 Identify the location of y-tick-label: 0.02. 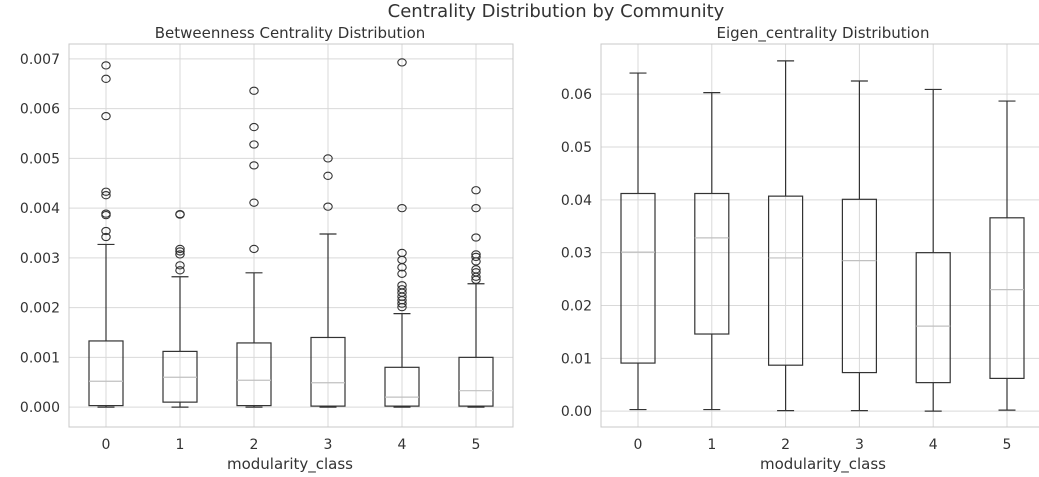
(576, 306).